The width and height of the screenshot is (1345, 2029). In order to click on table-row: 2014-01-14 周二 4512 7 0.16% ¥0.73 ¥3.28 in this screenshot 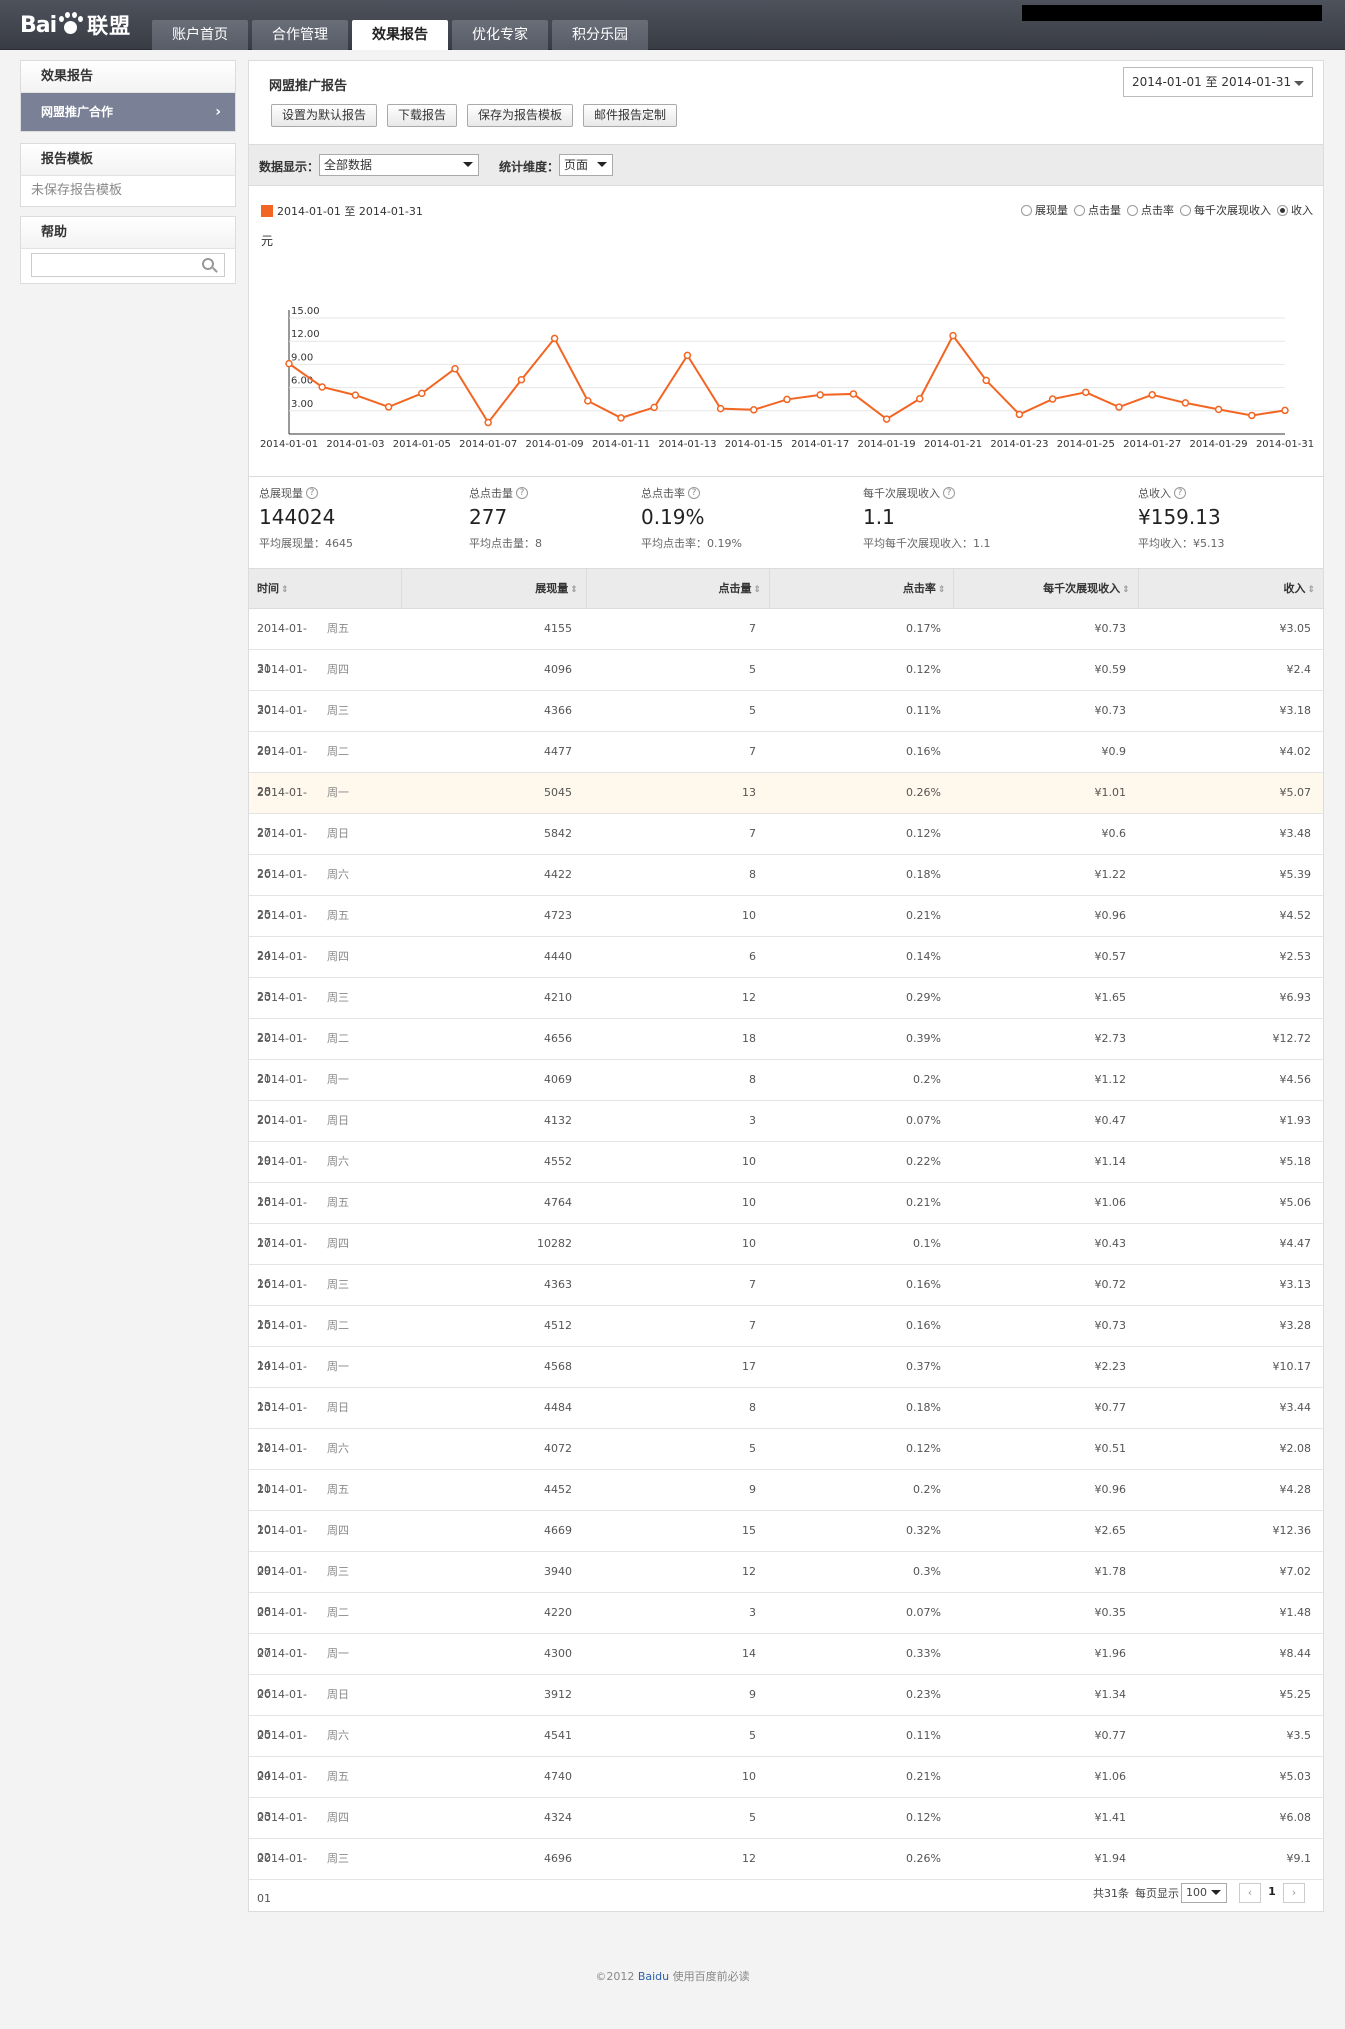, I will do `click(786, 1339)`.